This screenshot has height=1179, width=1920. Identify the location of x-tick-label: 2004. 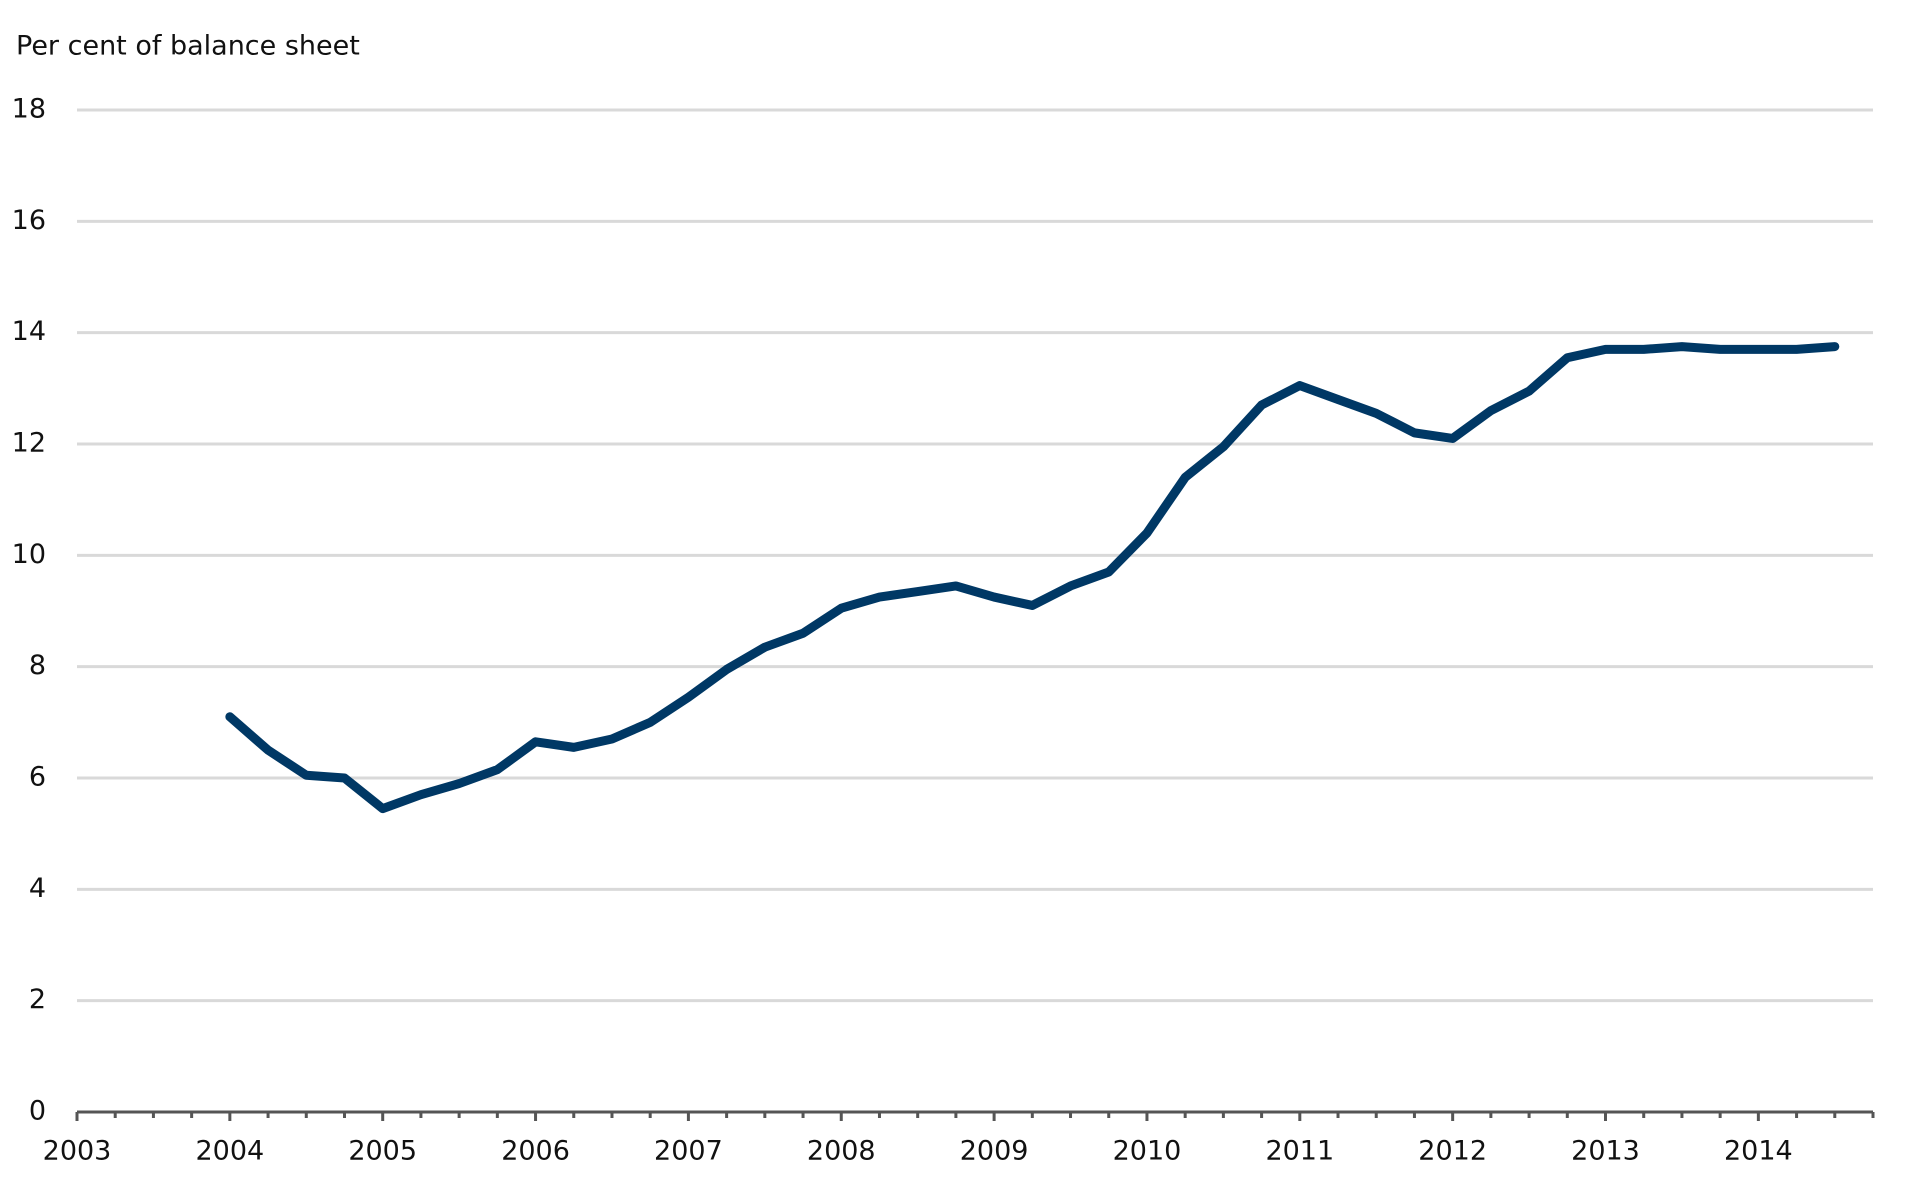
(229, 1151).